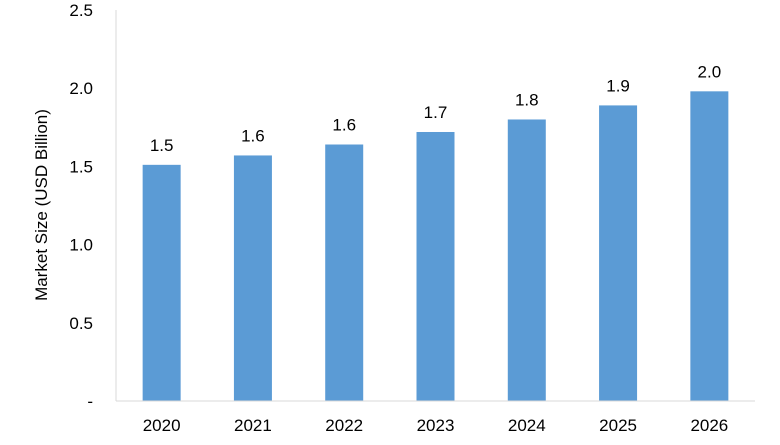 This screenshot has width=780, height=445. What do you see at coordinates (709, 425) in the screenshot?
I see `x-tick-label: 2026` at bounding box center [709, 425].